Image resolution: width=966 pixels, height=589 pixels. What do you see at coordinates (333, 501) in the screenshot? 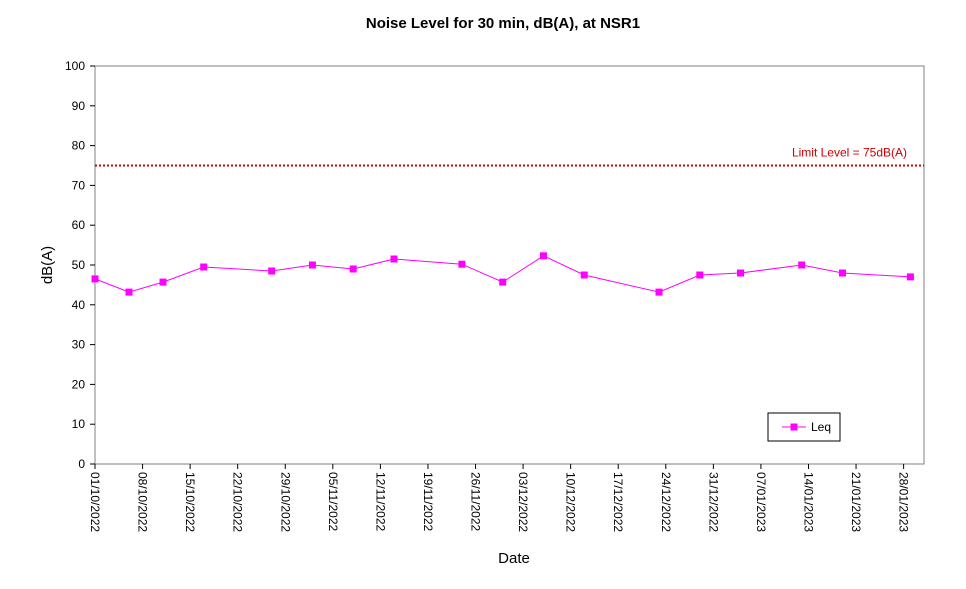
I see `x-tick-label: 05/11/2022` at bounding box center [333, 501].